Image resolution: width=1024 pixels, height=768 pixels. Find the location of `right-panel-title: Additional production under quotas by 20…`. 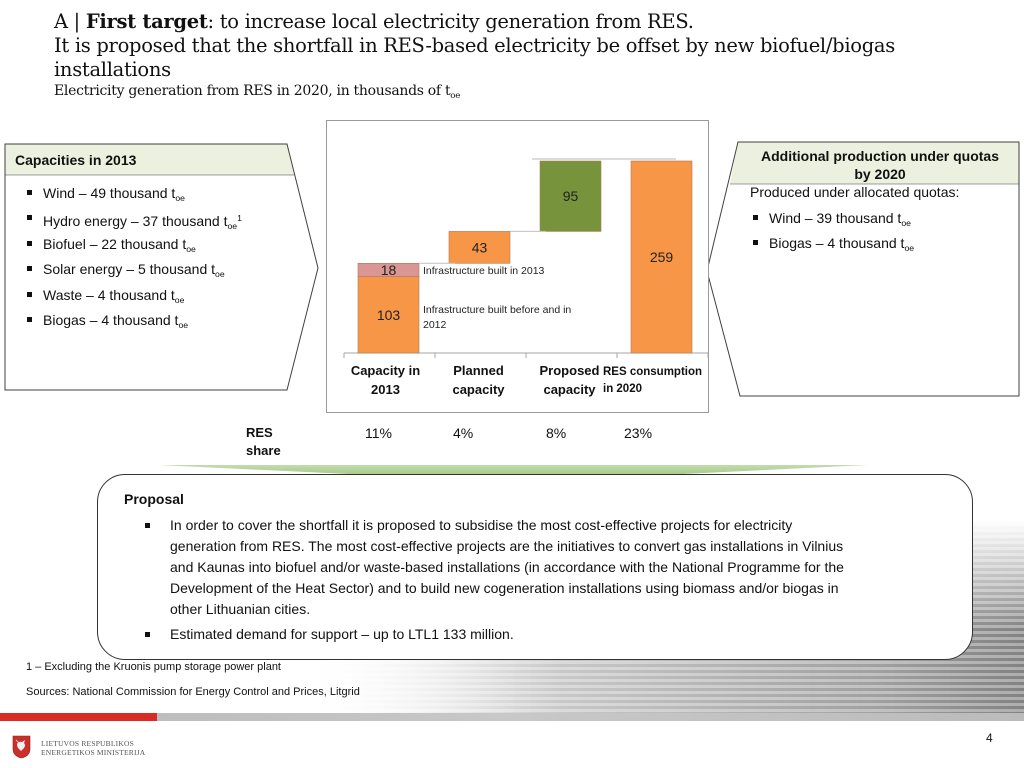

right-panel-title: Additional production under quotas by 20… is located at coordinates (879, 165).